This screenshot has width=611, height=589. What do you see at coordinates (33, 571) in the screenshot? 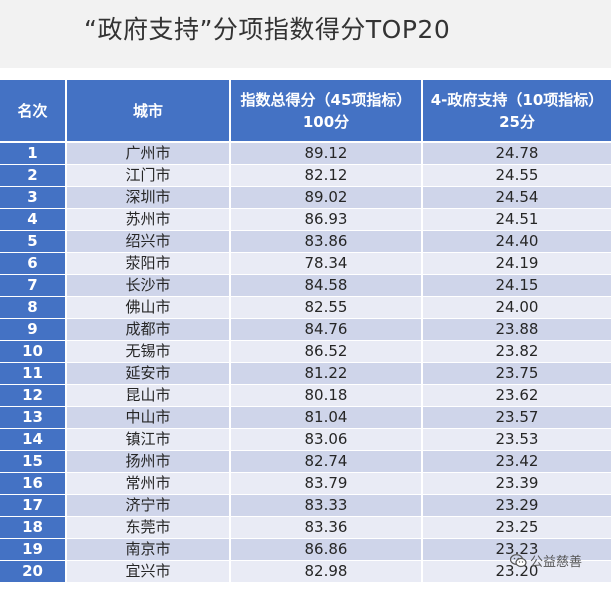
I see `rank-cell: 20` at bounding box center [33, 571].